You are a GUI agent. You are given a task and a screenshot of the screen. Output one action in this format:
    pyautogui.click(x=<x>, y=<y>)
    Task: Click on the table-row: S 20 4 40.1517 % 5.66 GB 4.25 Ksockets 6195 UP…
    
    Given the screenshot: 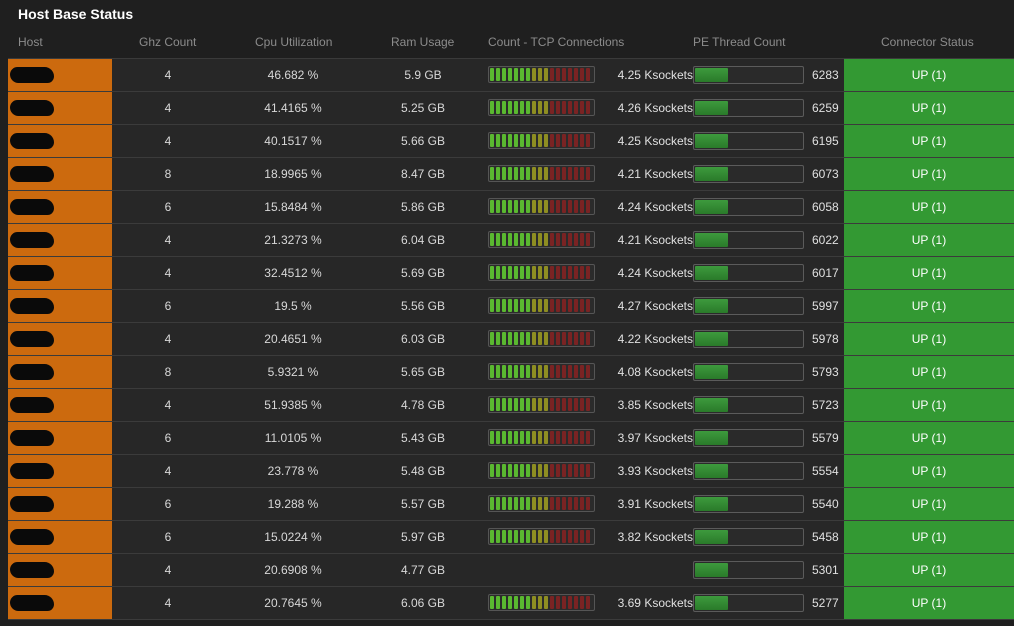 What is the action you would take?
    pyautogui.click(x=511, y=141)
    